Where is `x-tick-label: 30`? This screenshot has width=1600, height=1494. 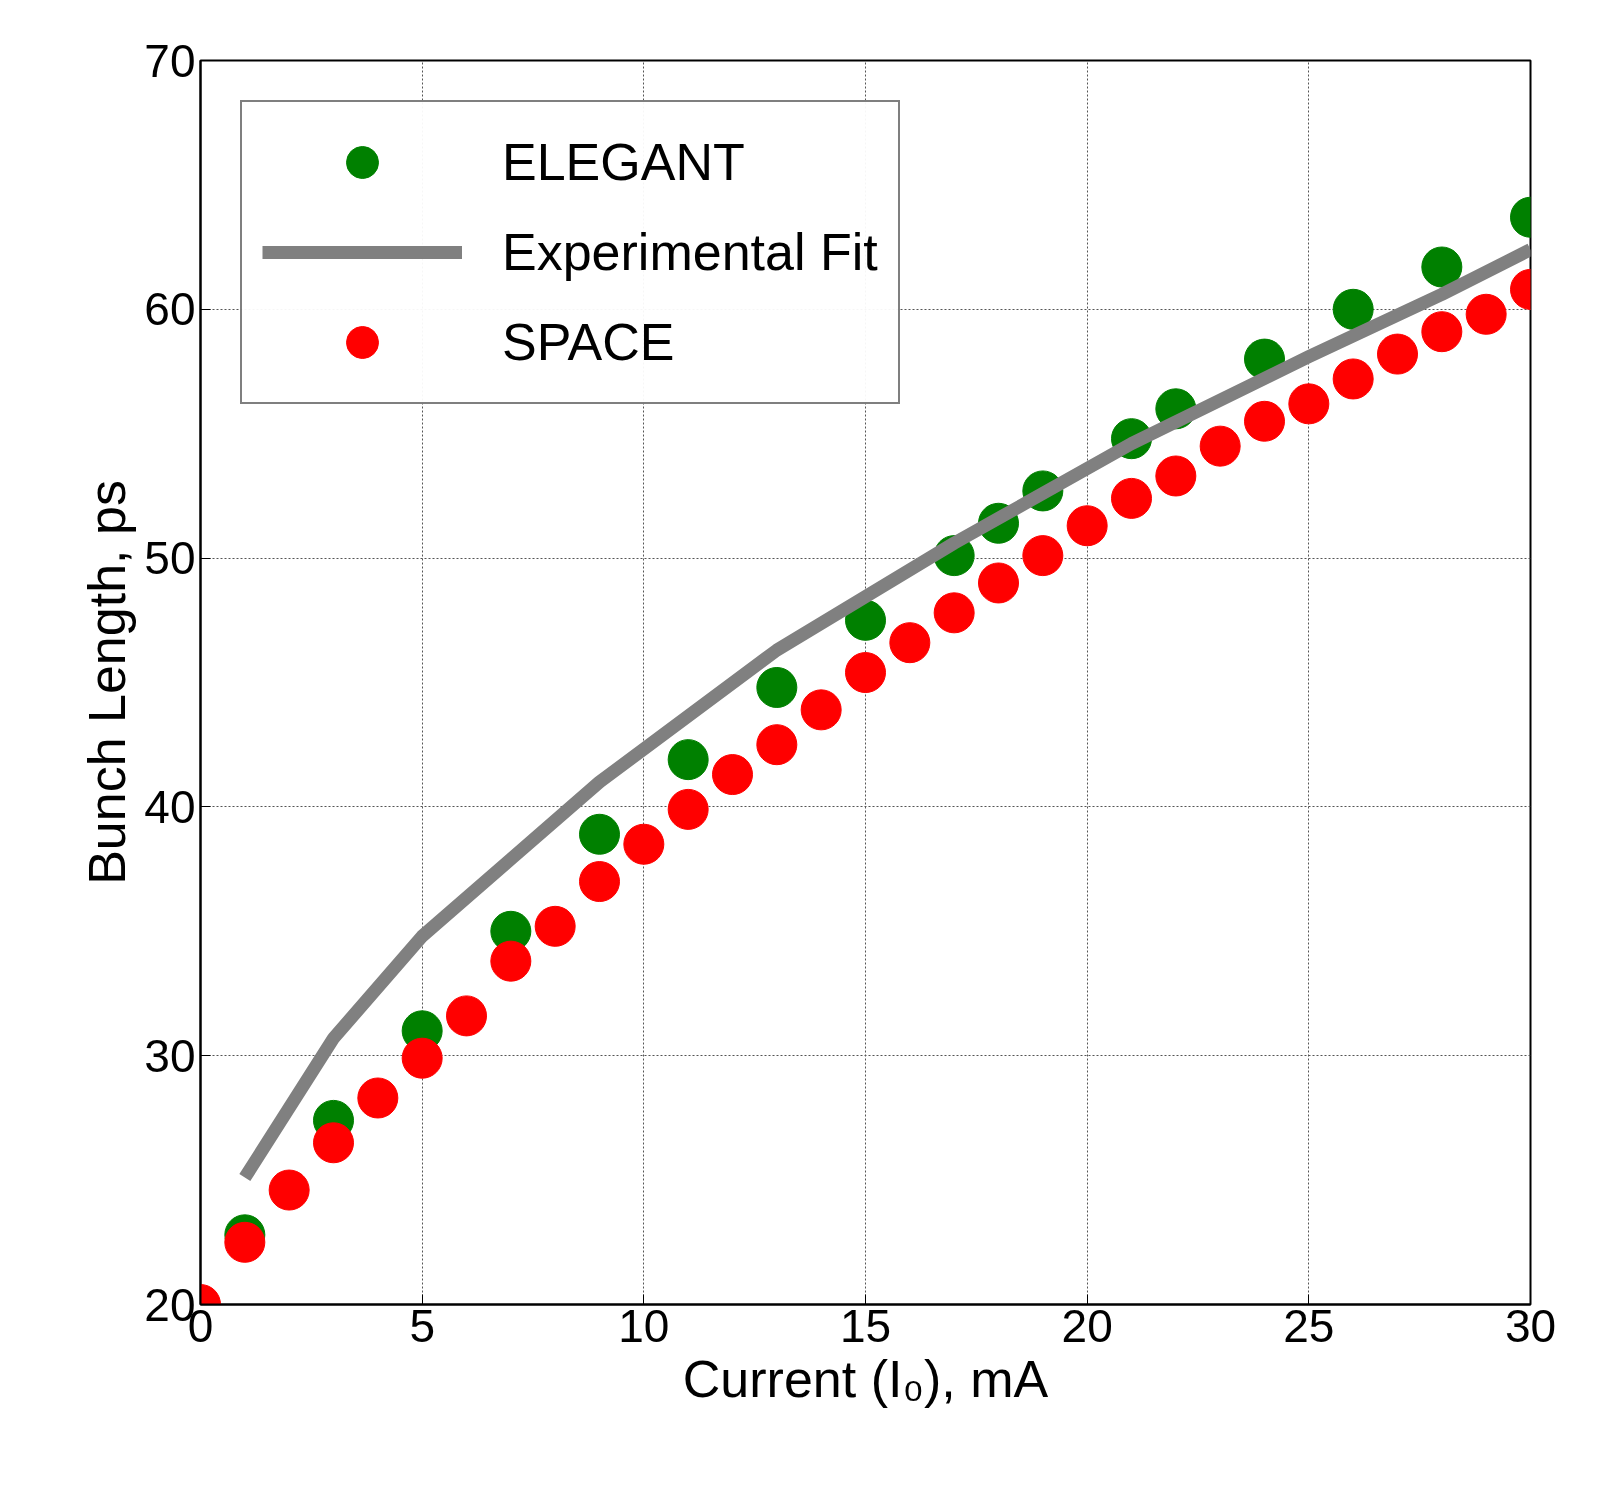
x-tick-label: 30 is located at coordinates (1530, 1325).